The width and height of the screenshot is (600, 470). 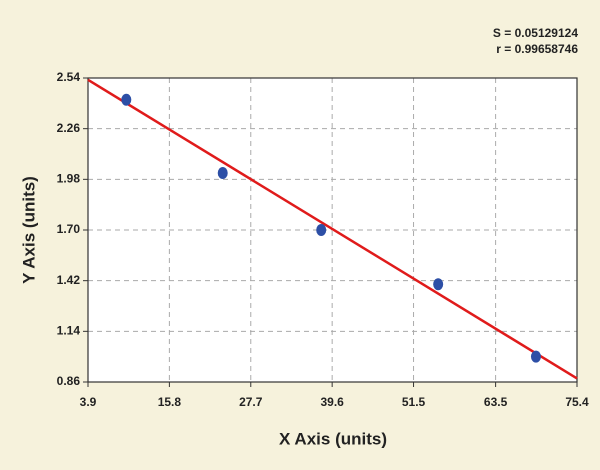 What do you see at coordinates (496, 402) in the screenshot?
I see `x-tick-label: 63.5` at bounding box center [496, 402].